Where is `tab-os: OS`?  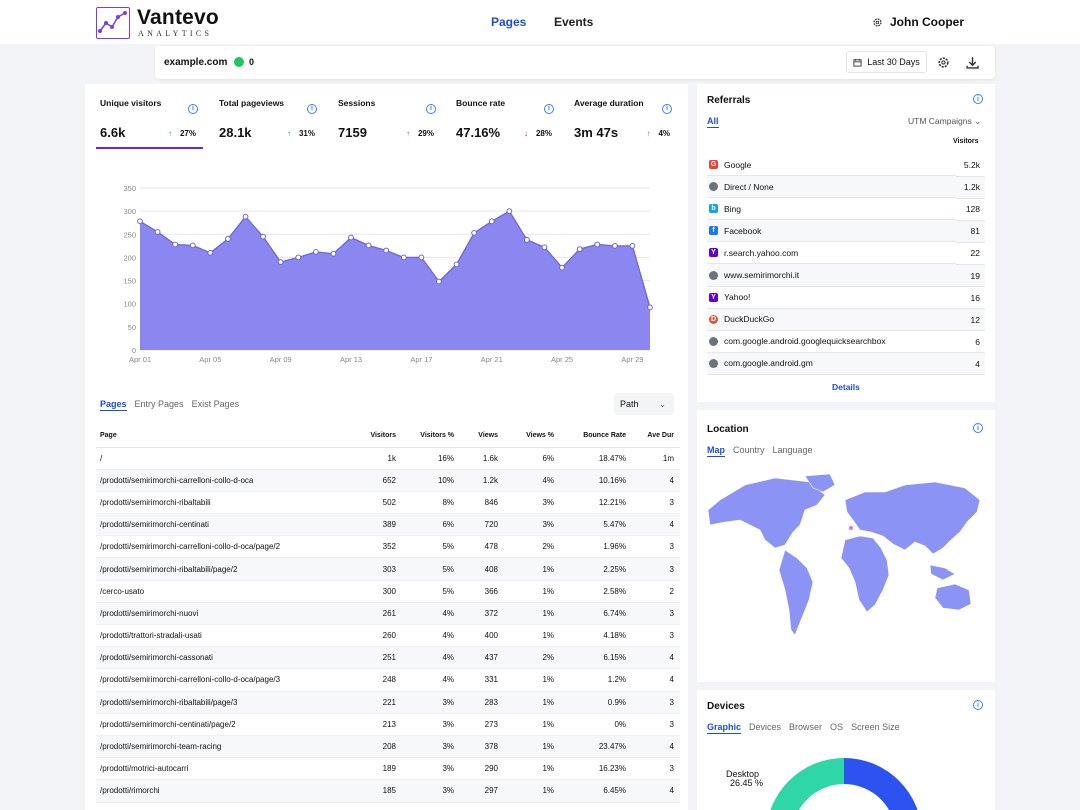 tab-os: OS is located at coordinates (837, 727).